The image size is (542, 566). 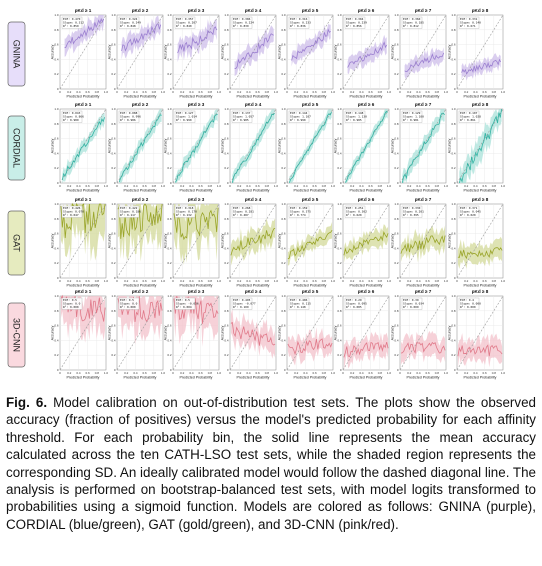 I want to click on panel-title: pKd ≥ 8, so click(x=480, y=104).